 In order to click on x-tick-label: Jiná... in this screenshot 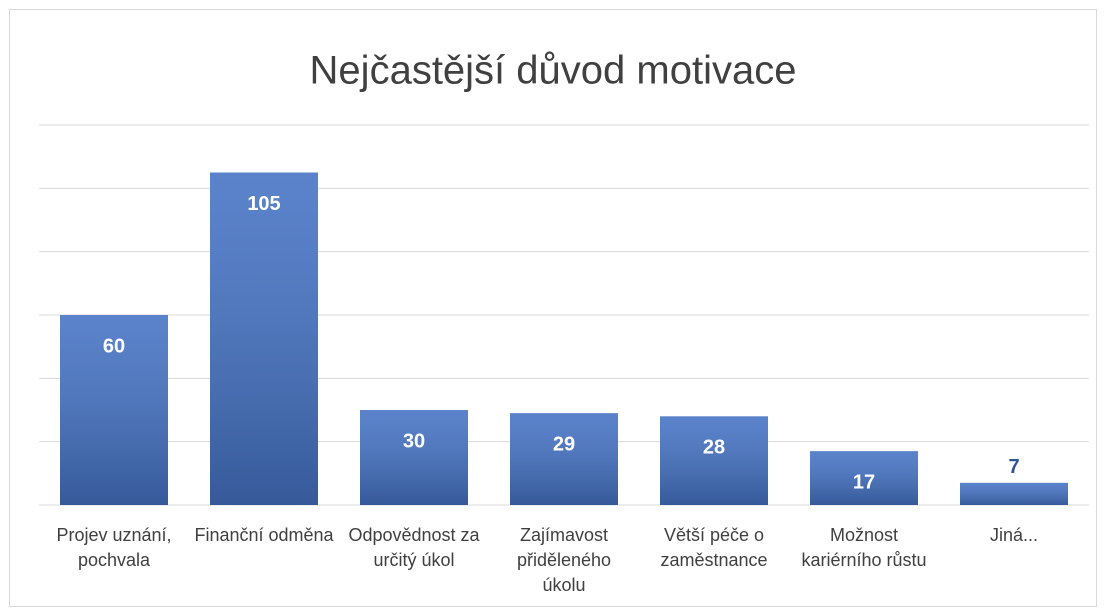, I will do `click(1014, 535)`.